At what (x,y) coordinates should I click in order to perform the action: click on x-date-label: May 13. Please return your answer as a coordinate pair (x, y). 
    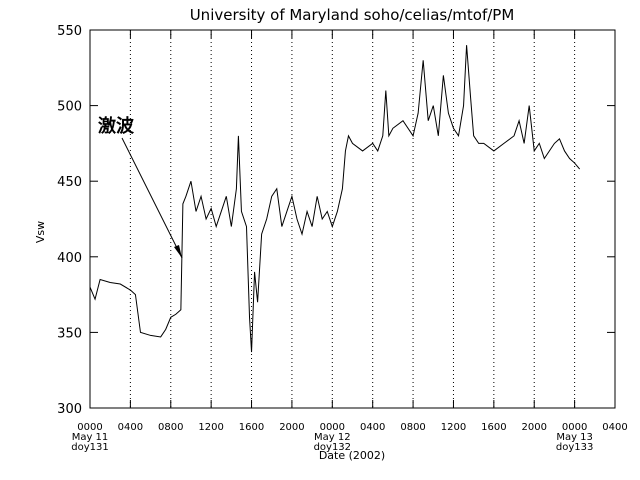
    Looking at the image, I should click on (574, 437).